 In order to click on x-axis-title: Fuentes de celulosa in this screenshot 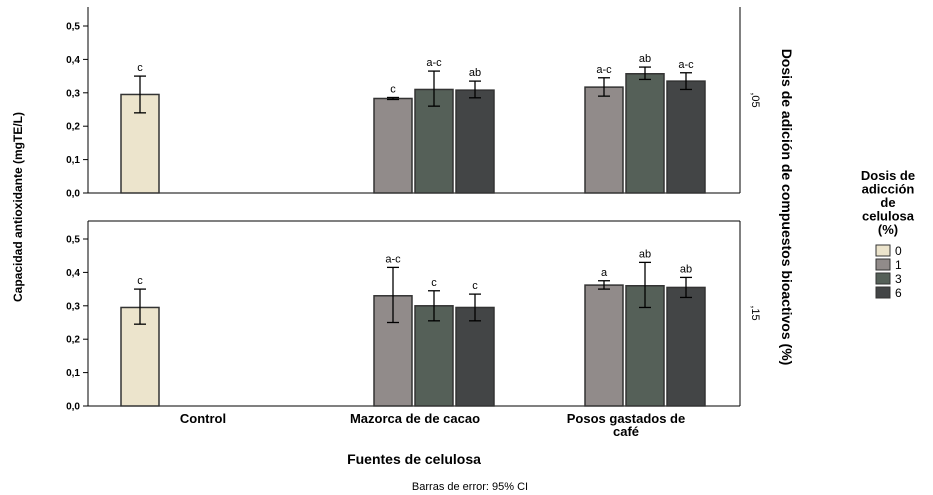, I will do `click(414, 459)`.